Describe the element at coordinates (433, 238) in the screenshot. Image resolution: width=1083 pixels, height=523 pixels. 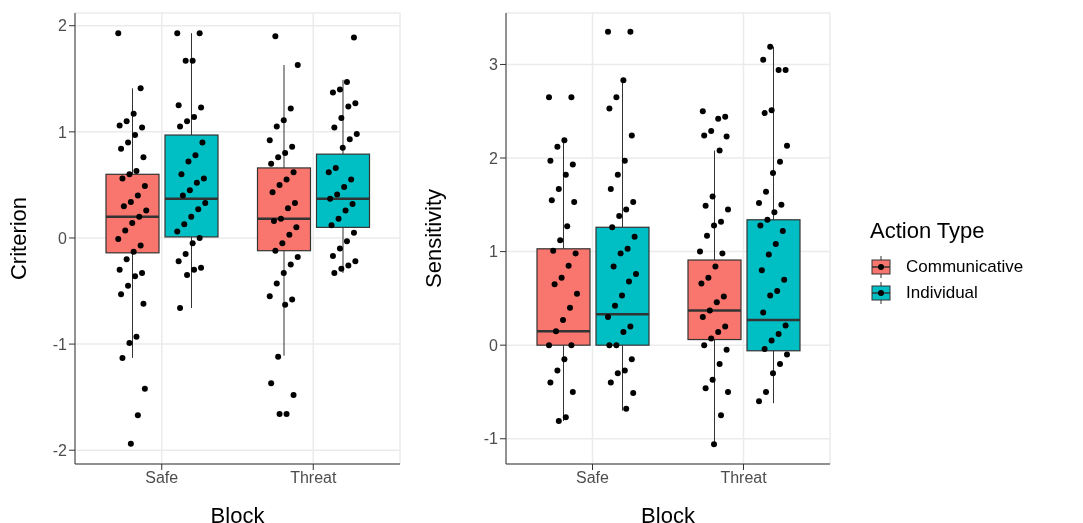
I see `y-axis-title: Sensitivity` at that location.